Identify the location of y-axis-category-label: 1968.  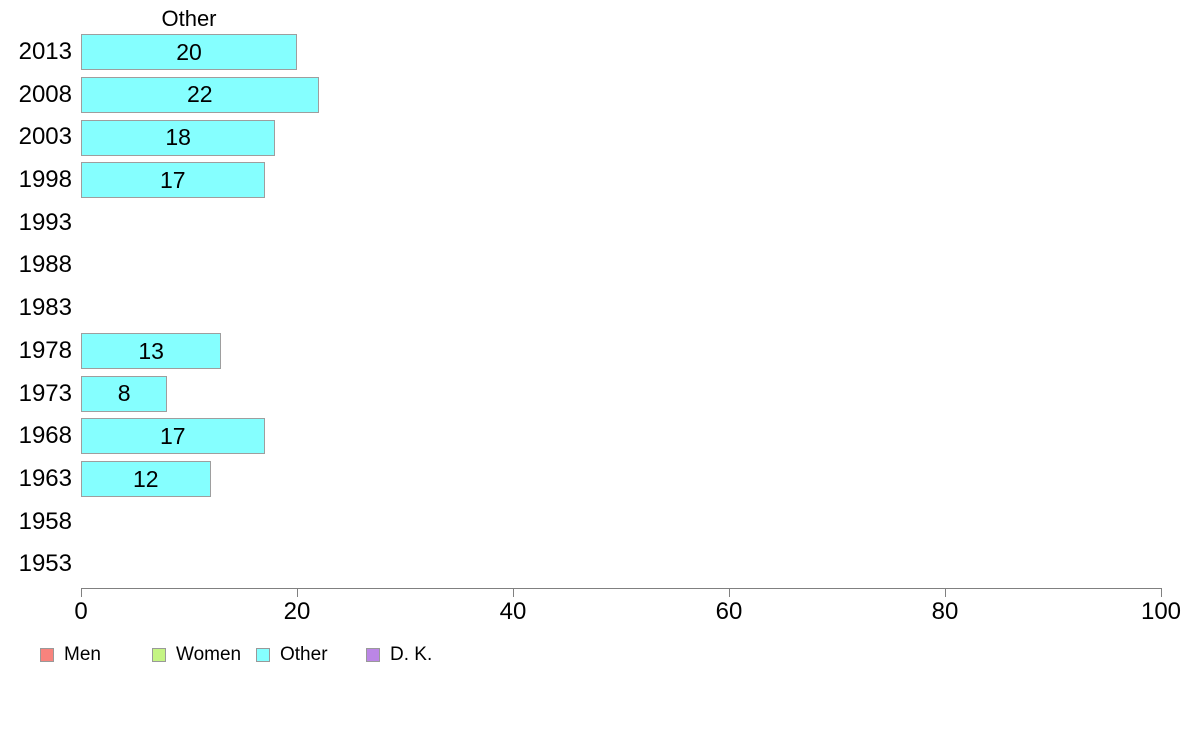
(45, 436).